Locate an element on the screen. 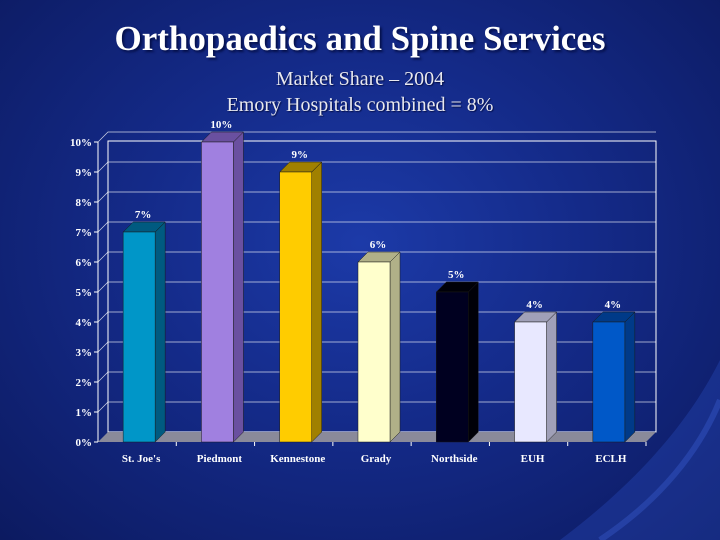 Image resolution: width=720 pixels, height=540 pixels. category-label-1: Piedmont is located at coordinates (220, 459).